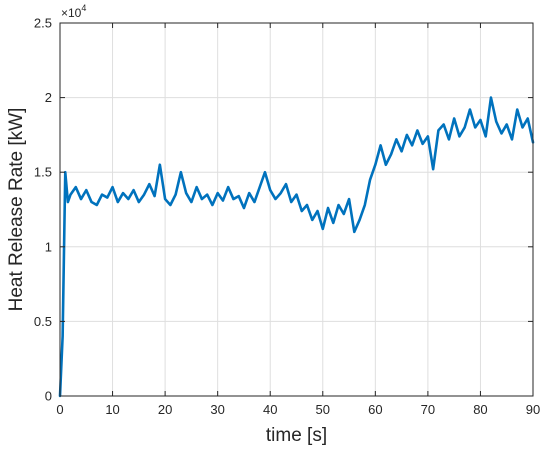 This screenshot has height=455, width=550. I want to click on y-tick-label: 2.5, so click(43, 23).